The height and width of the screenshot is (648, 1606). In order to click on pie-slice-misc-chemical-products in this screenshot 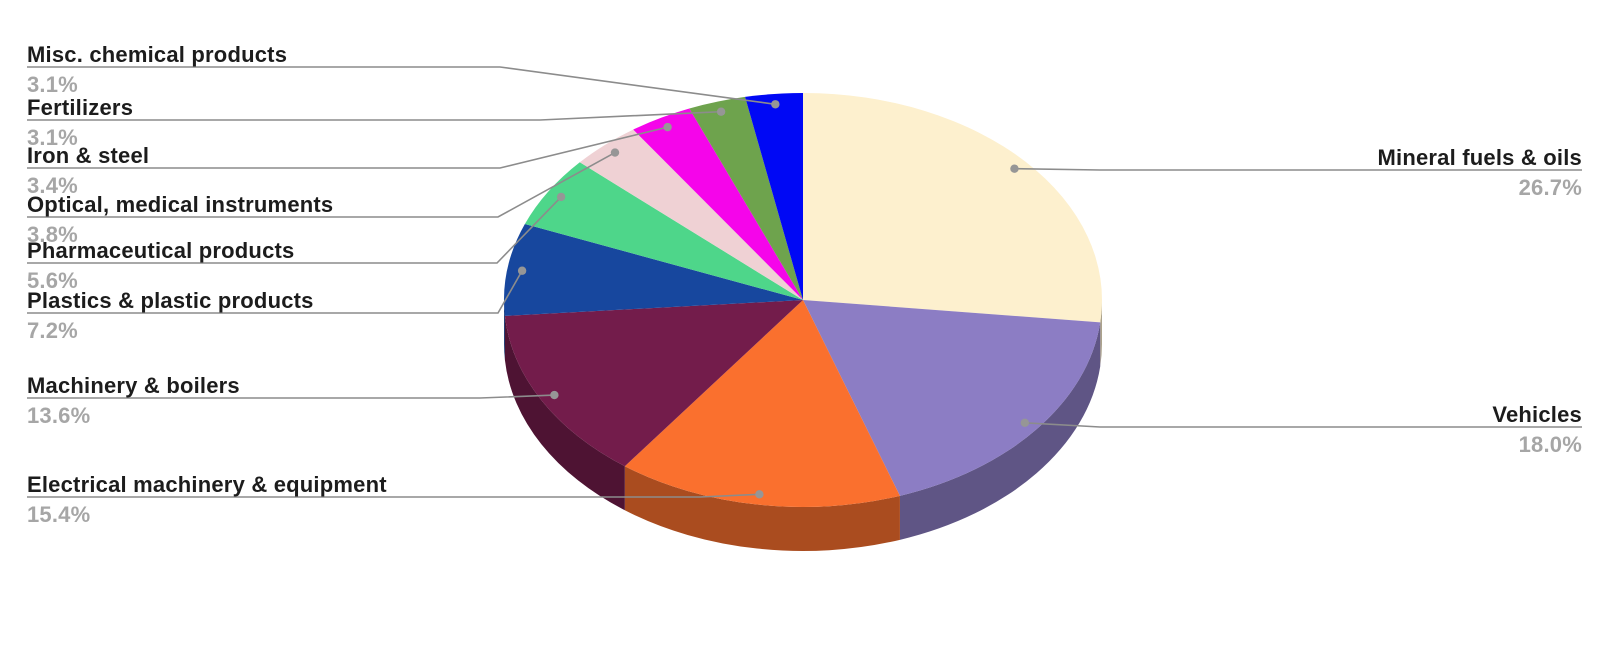, I will do `click(774, 196)`.